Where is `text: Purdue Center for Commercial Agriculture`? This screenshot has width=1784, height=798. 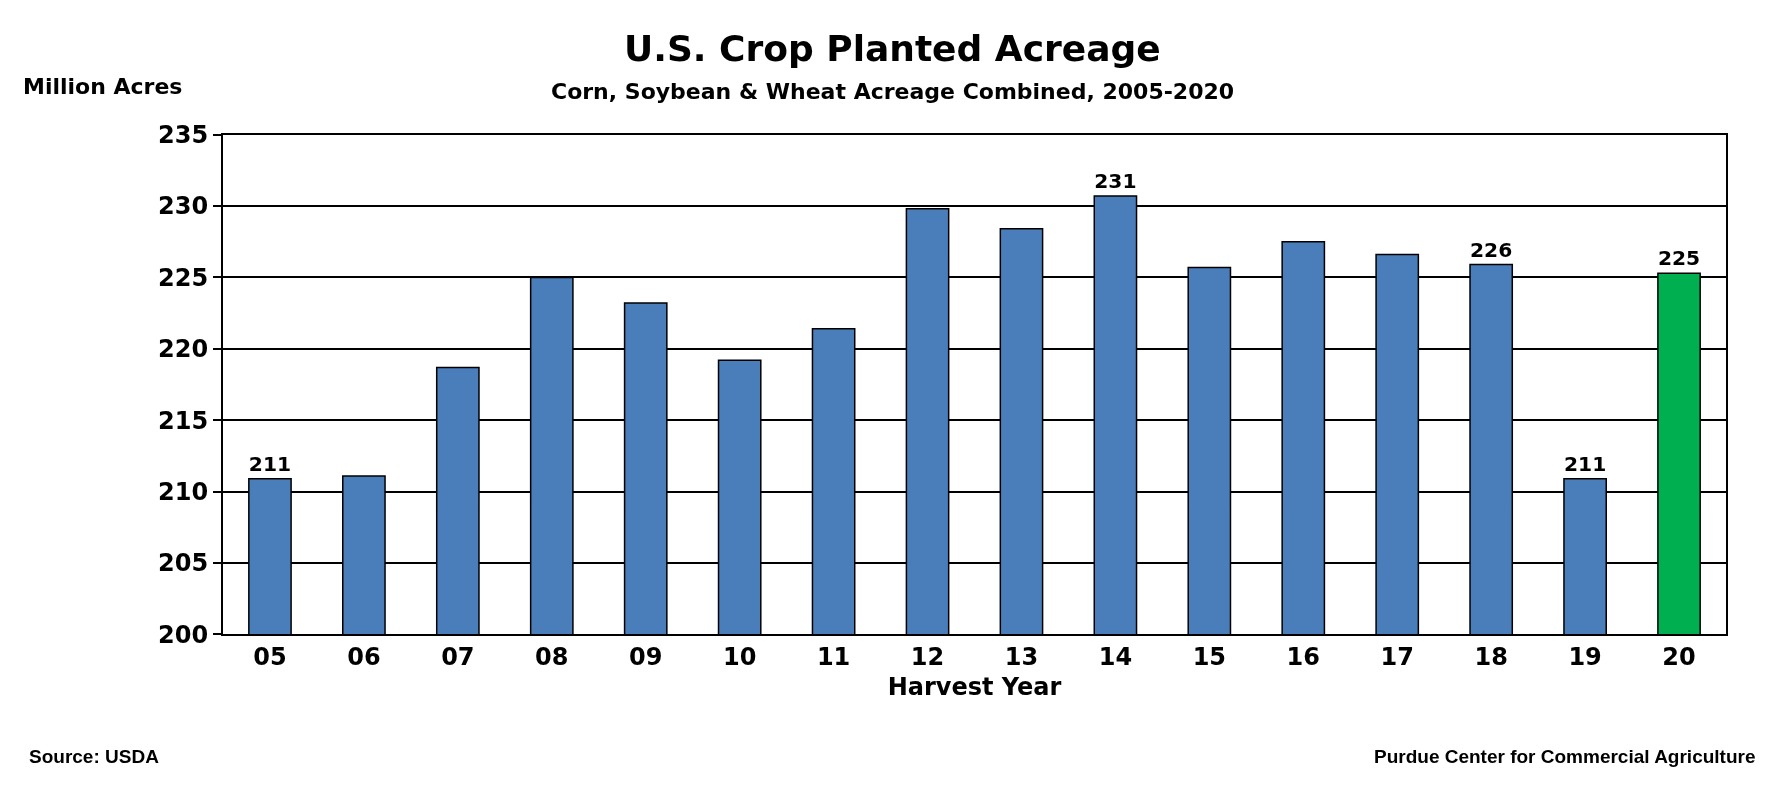
text: Purdue Center for Commercial Agriculture is located at coordinates (1565, 756).